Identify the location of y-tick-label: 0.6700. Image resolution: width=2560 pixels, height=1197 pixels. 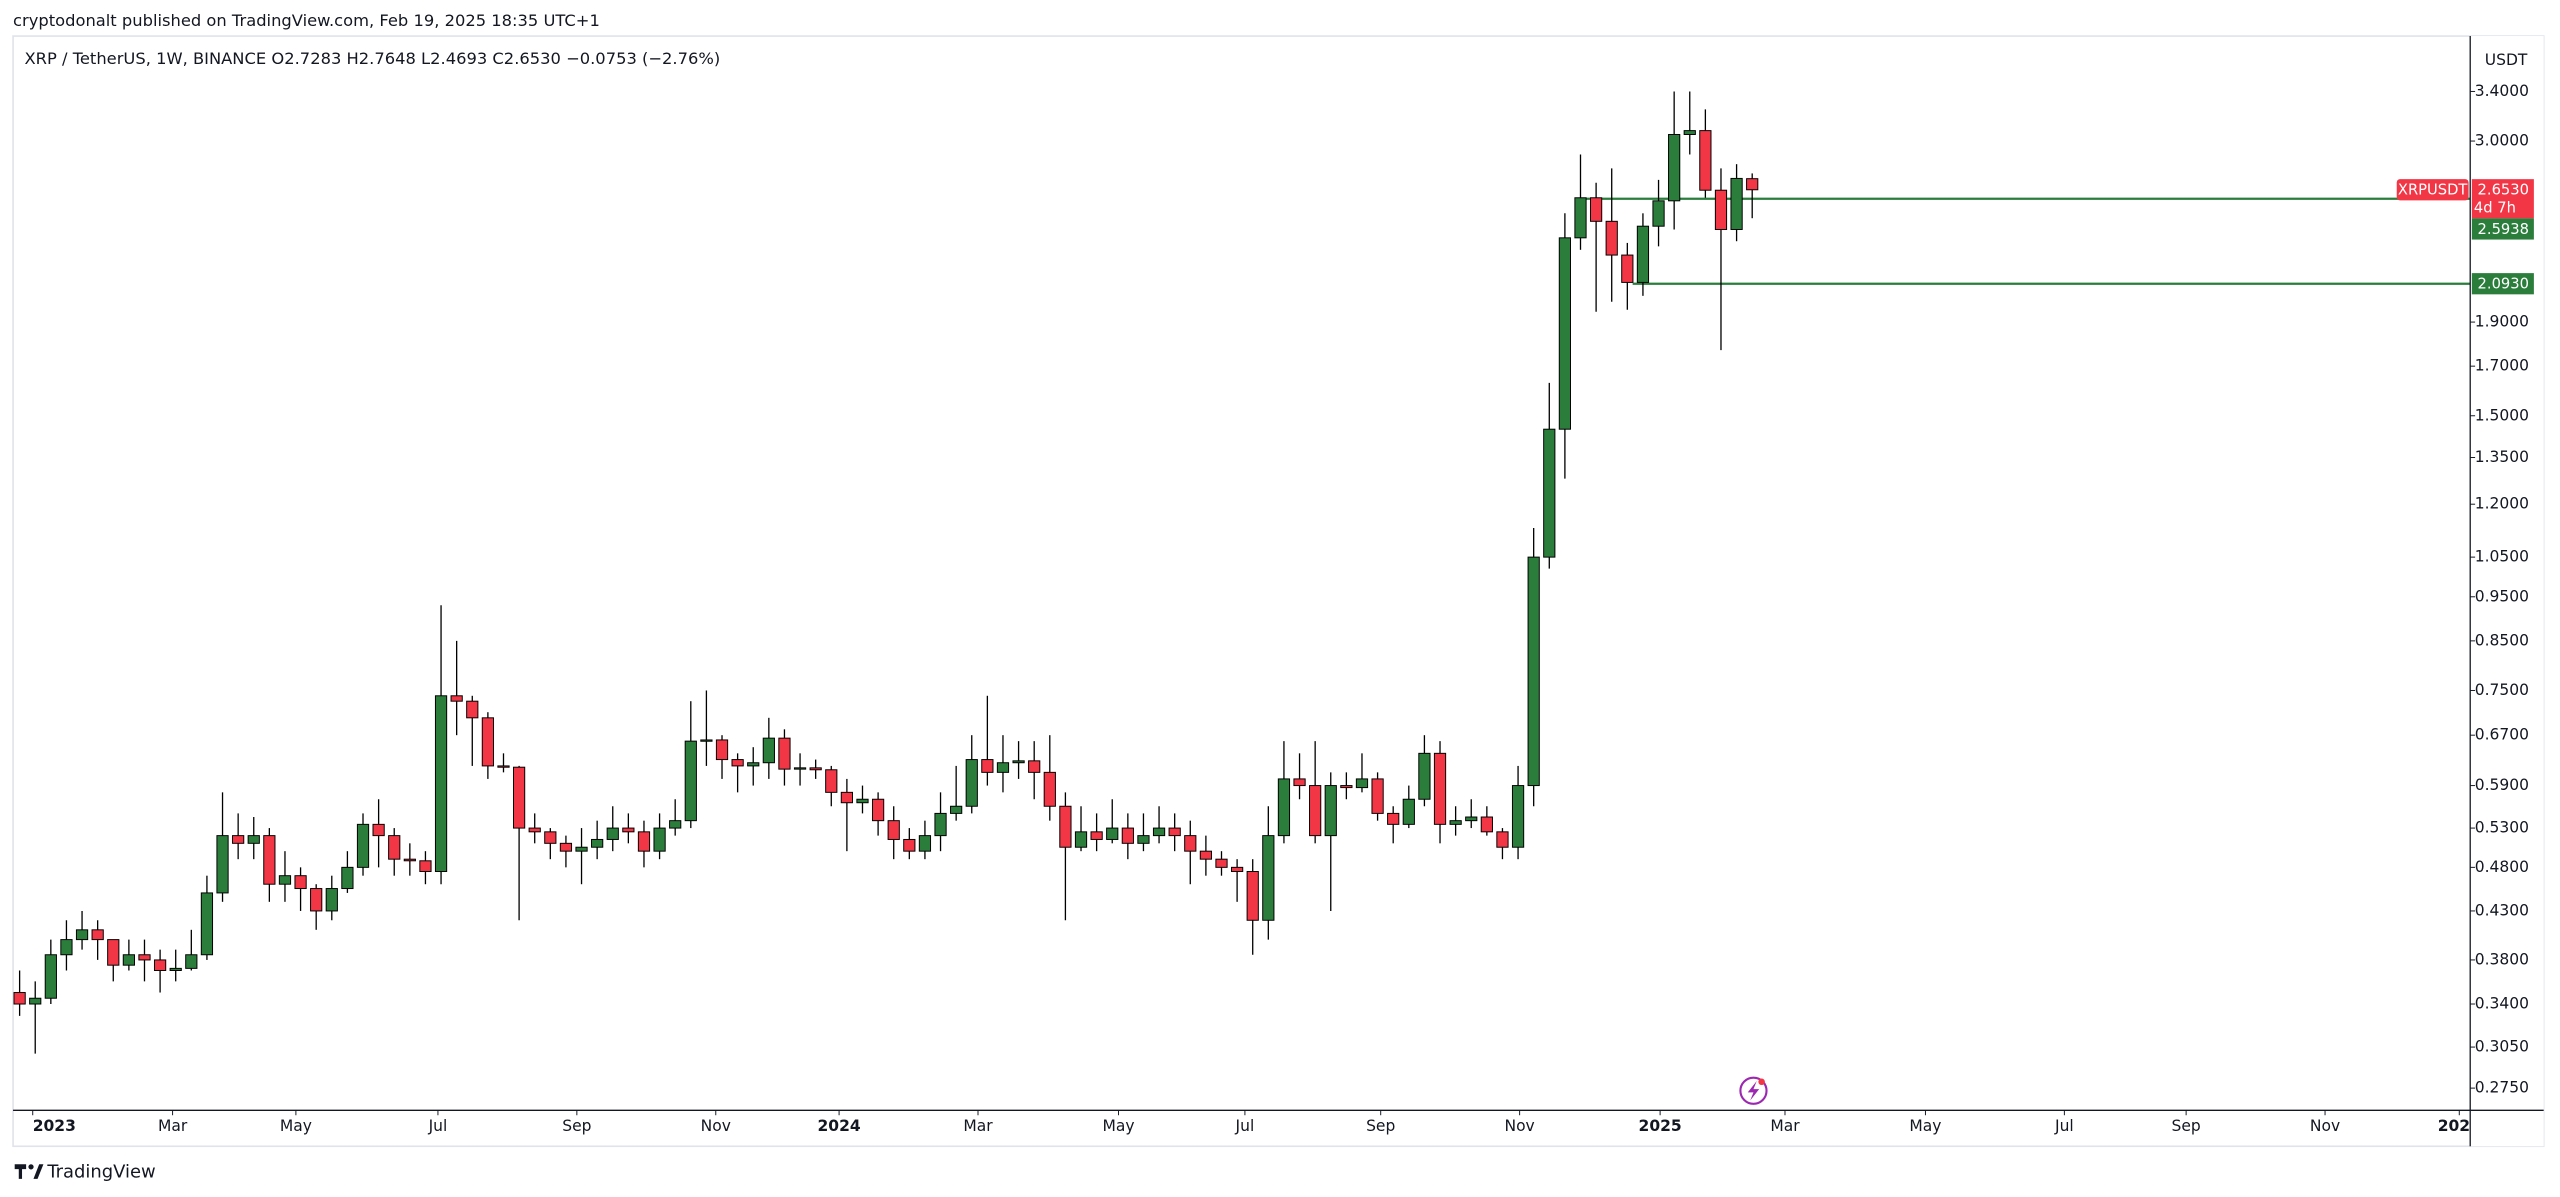
(2502, 735).